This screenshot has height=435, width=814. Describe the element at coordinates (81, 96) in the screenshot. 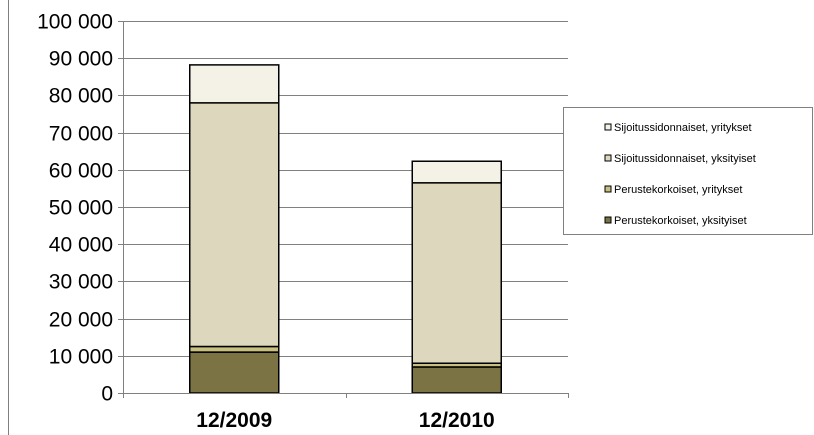

I see `y-tick-label: 80 000` at that location.